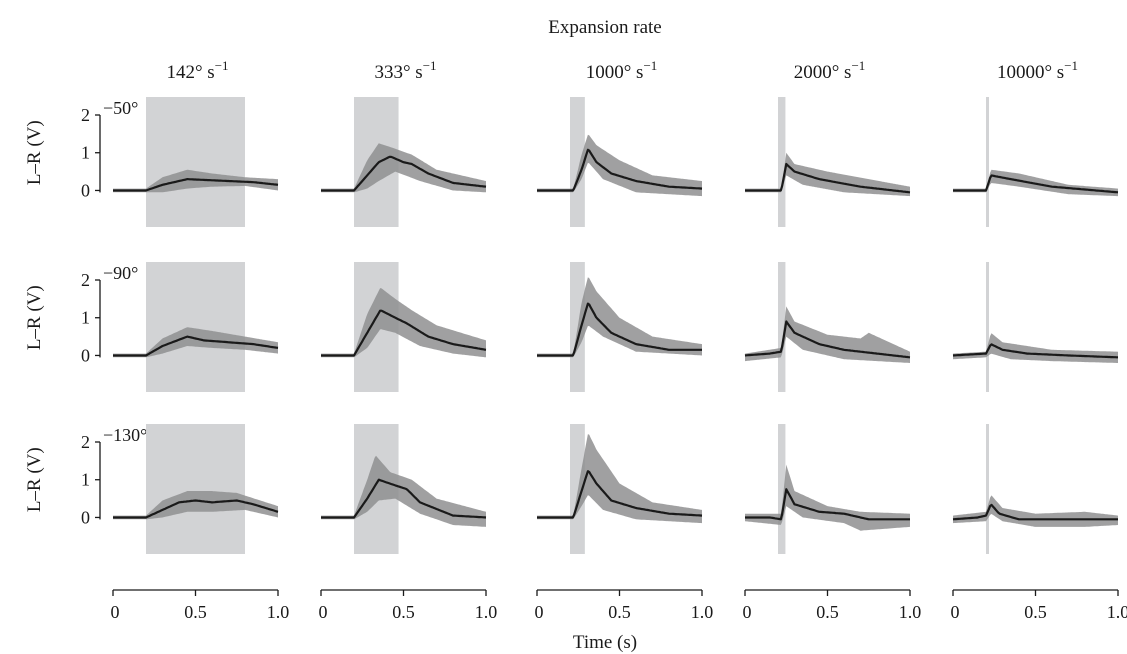 Image resolution: width=1127 pixels, height=654 pixels. I want to click on y-axis: 0 1 2 L–R (V) −50°, so click(81, 149).